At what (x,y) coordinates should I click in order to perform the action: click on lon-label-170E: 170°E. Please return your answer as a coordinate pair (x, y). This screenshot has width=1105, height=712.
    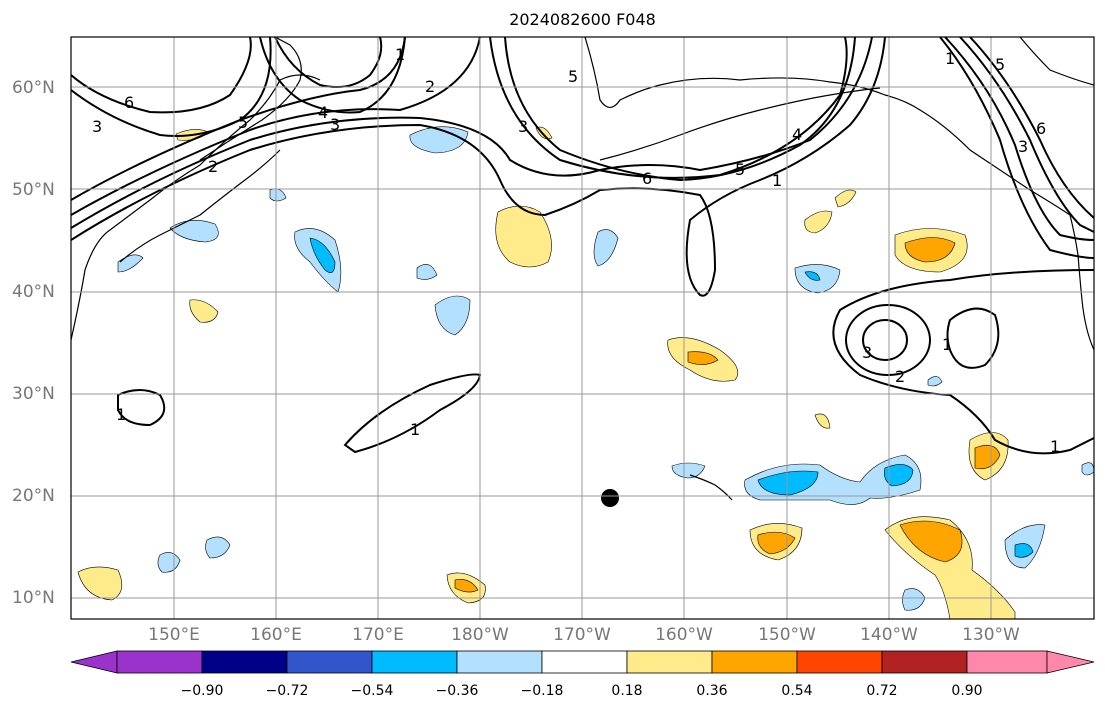
    Looking at the image, I should click on (378, 635).